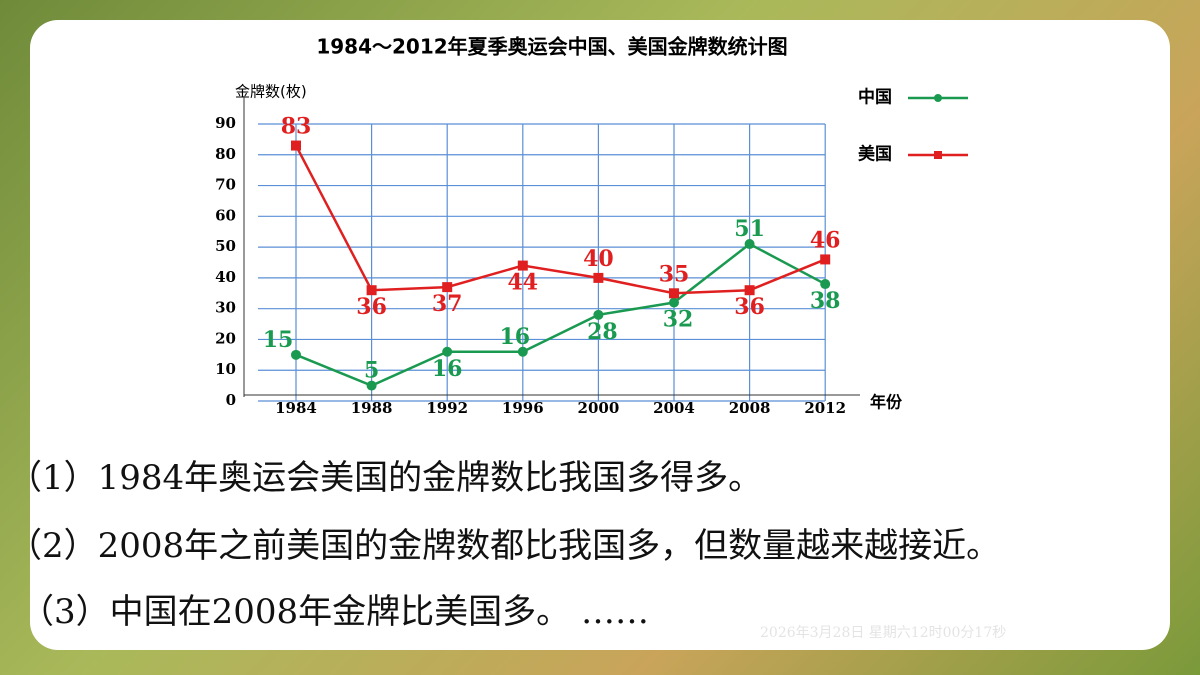 This screenshot has height=675, width=1200. What do you see at coordinates (602, 332) in the screenshot?
I see `data-label: 28` at bounding box center [602, 332].